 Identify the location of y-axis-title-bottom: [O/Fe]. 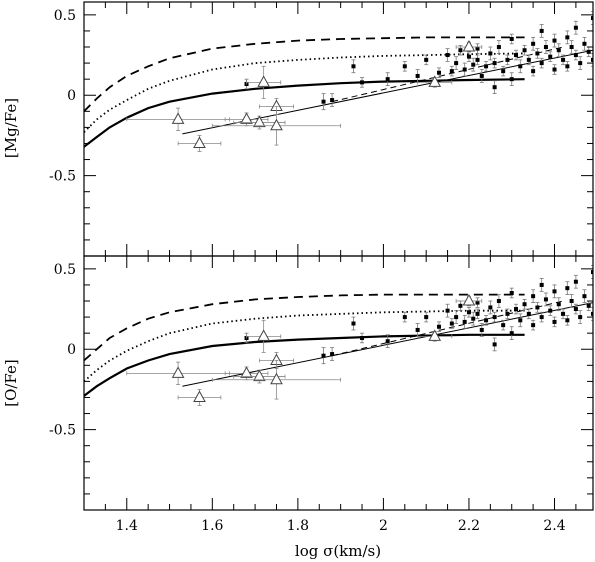
(11, 383).